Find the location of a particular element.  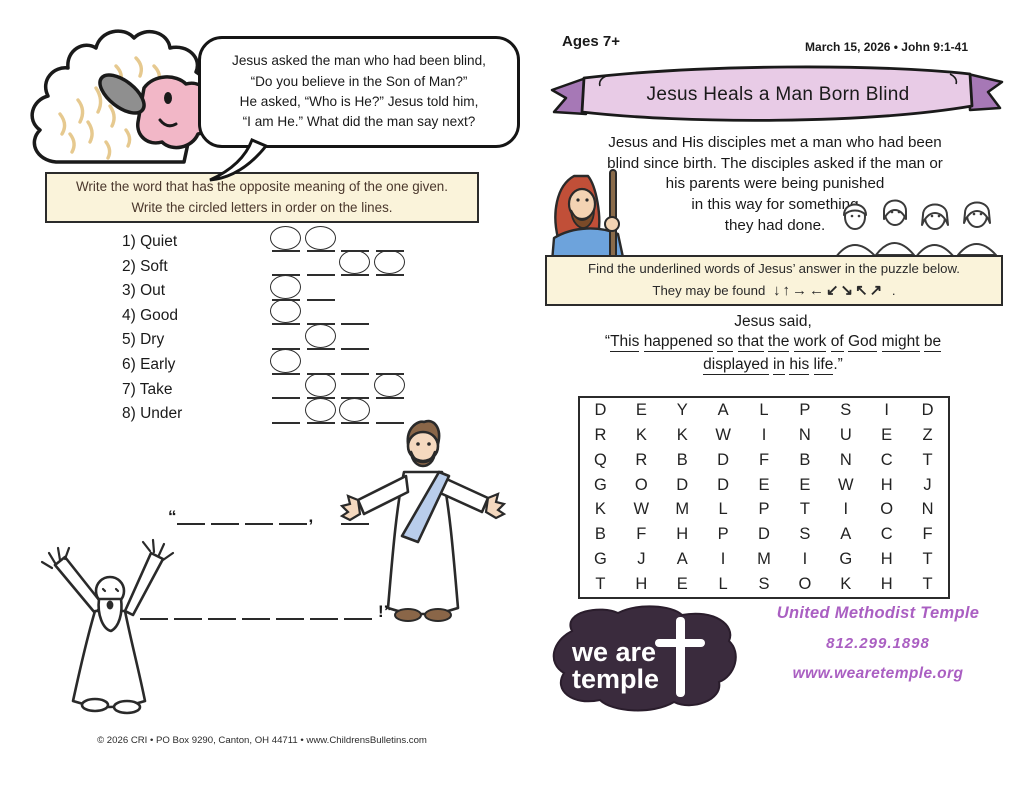

letter-cell: P is located at coordinates (764, 509).